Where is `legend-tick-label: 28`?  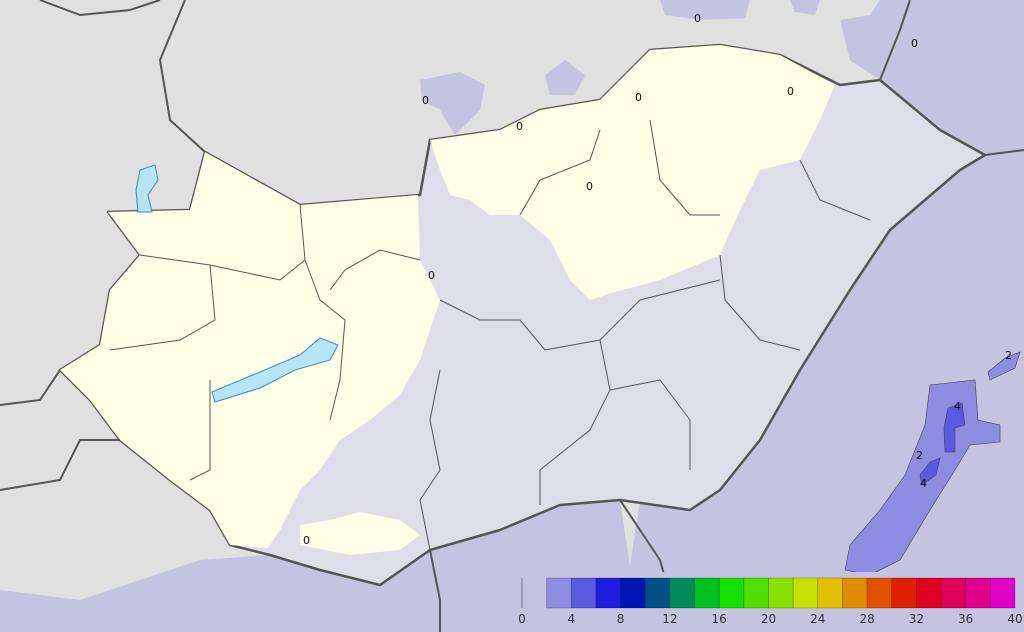 legend-tick-label: 28 is located at coordinates (866, 619).